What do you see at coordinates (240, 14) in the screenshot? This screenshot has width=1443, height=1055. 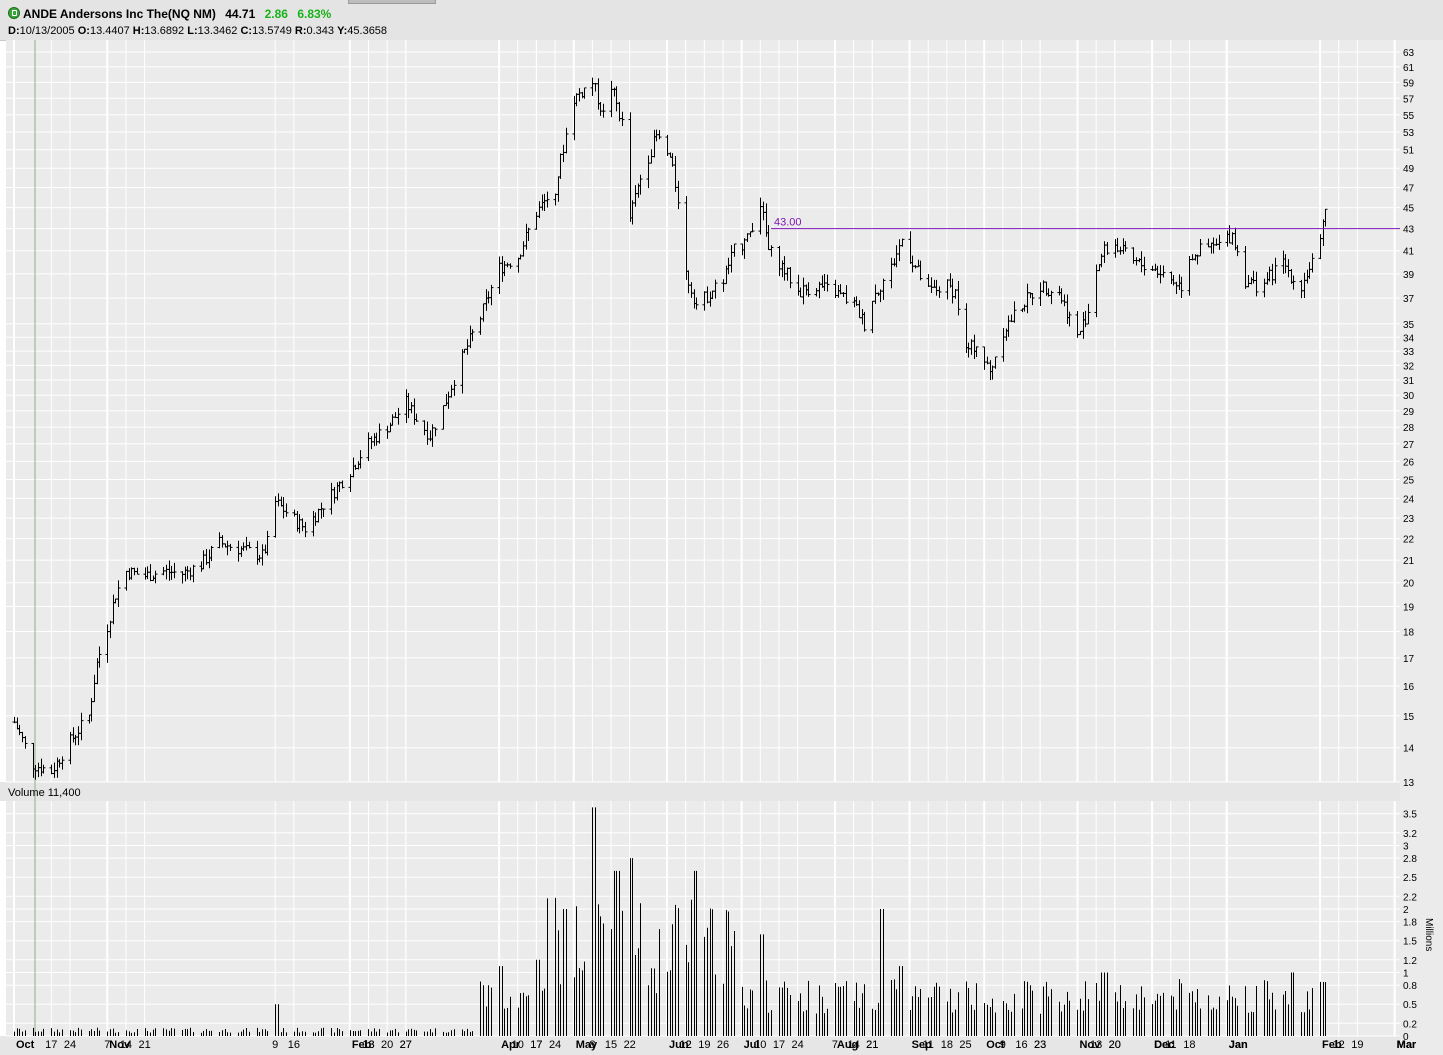 I see `last-price: 44.71` at bounding box center [240, 14].